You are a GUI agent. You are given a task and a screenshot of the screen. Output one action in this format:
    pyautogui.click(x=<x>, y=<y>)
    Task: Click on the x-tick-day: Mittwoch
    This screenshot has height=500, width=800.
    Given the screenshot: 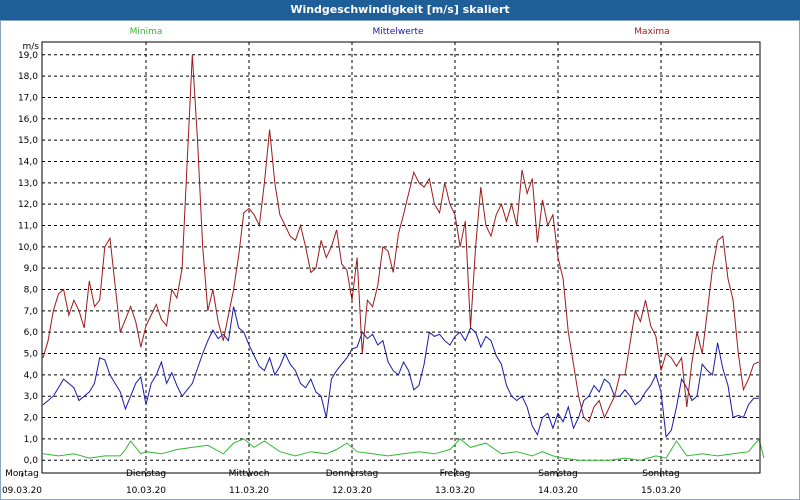 What is the action you would take?
    pyautogui.click(x=249, y=474)
    